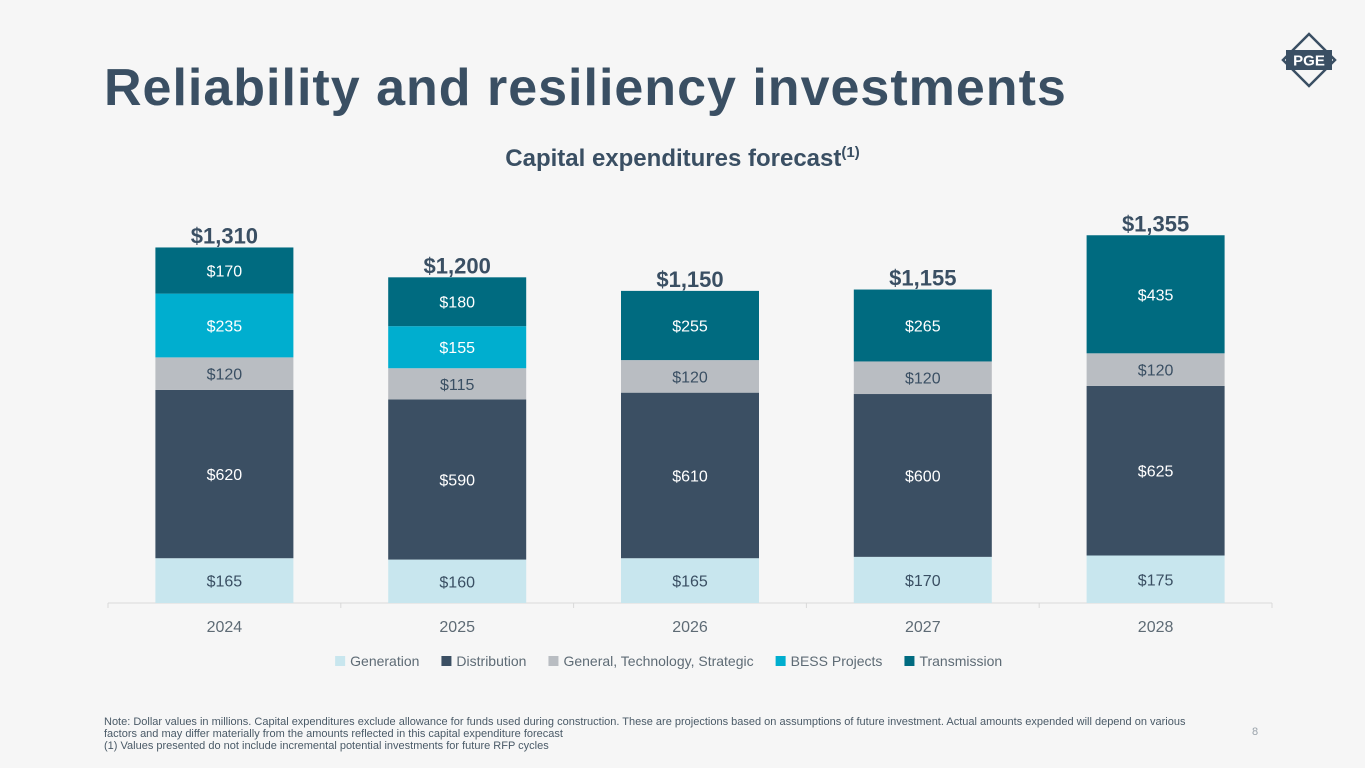  I want to click on x-tick-label: 2028, so click(1156, 627).